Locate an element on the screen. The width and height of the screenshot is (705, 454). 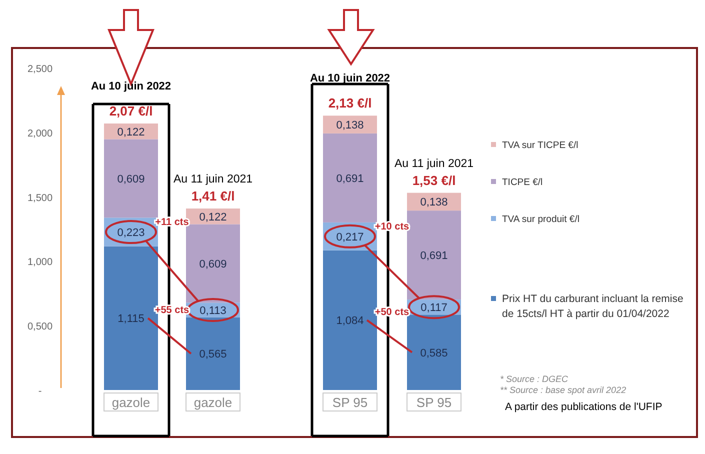
data-label: 0,223 is located at coordinates (131, 233).